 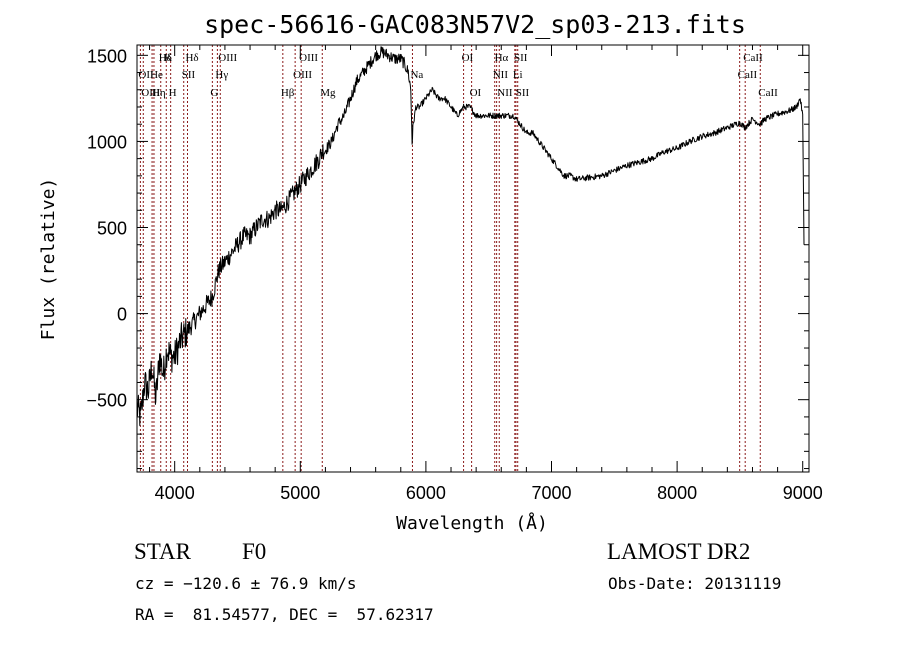 What do you see at coordinates (328, 93) in the screenshot?
I see `line-label: Mg` at bounding box center [328, 93].